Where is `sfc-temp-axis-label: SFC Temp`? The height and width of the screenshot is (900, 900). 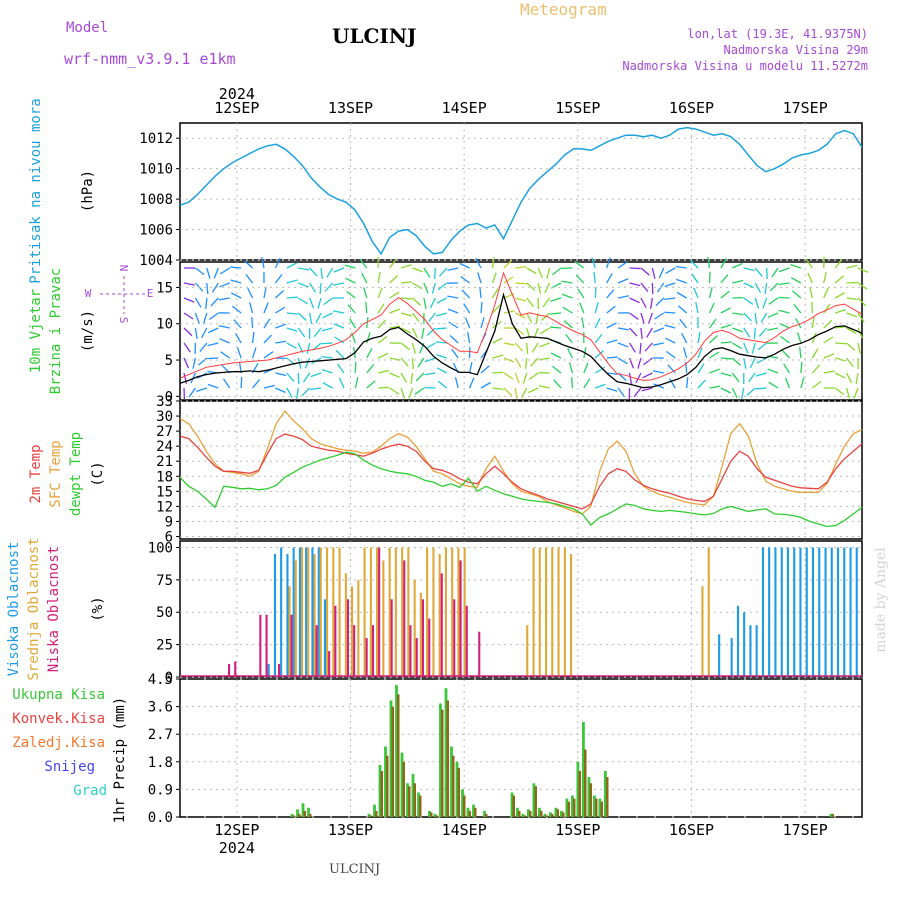 sfc-temp-axis-label: SFC Temp is located at coordinates (56, 473).